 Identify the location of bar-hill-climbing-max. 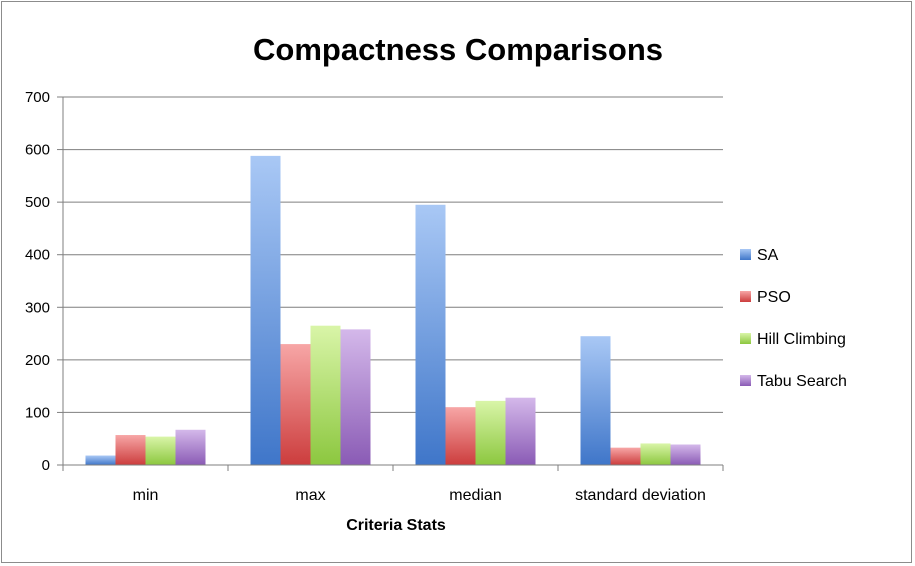
(325, 395).